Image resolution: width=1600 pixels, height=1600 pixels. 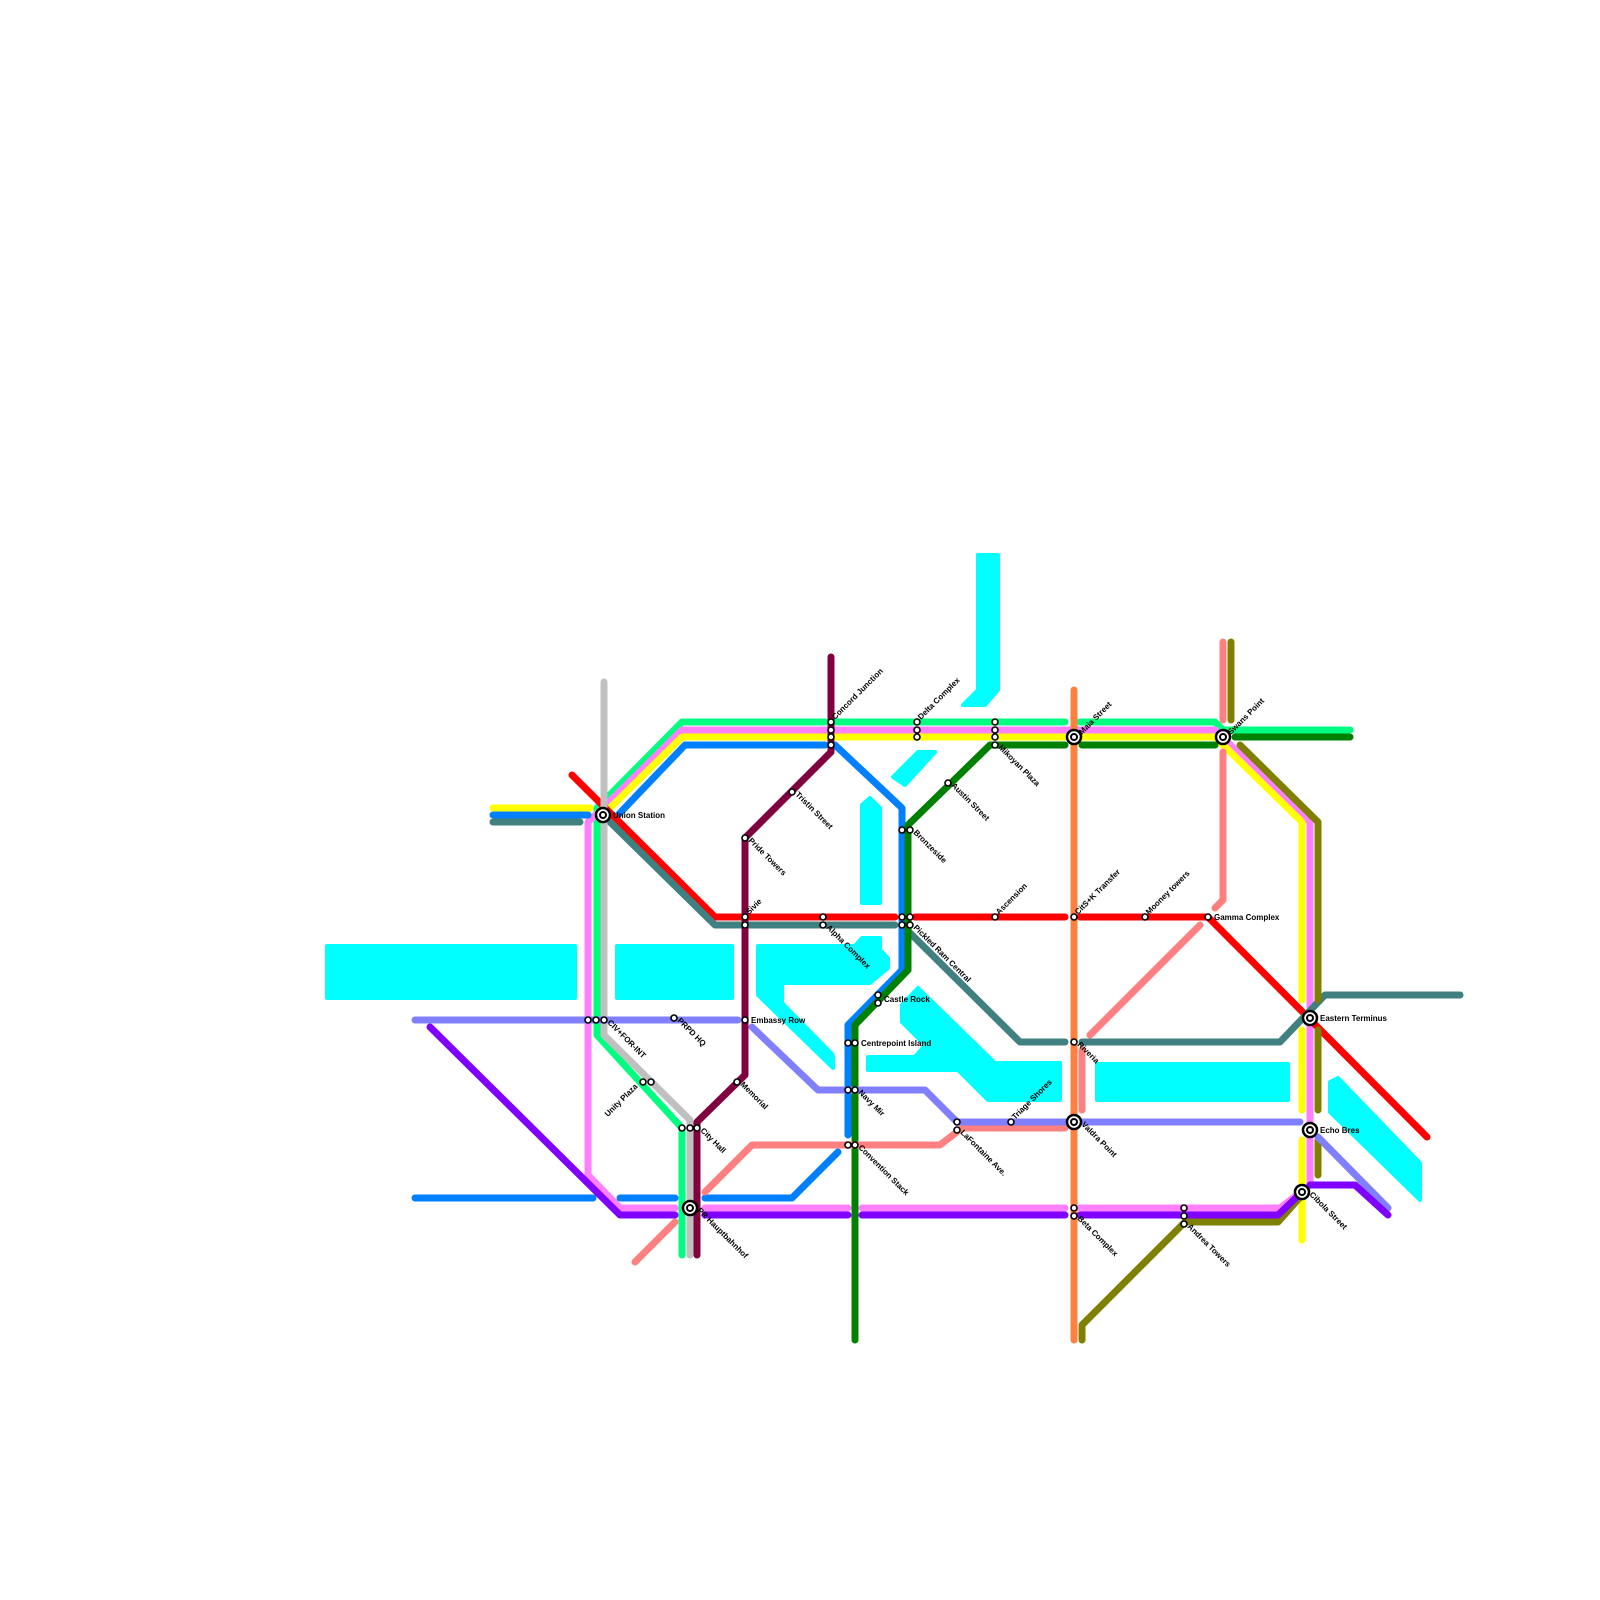 I want to click on line-dark-green, so click(x=1102, y=1038).